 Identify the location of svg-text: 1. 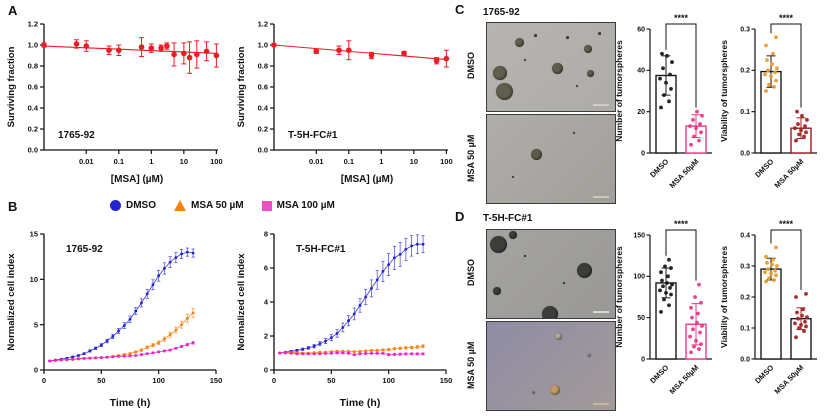
(151, 161).